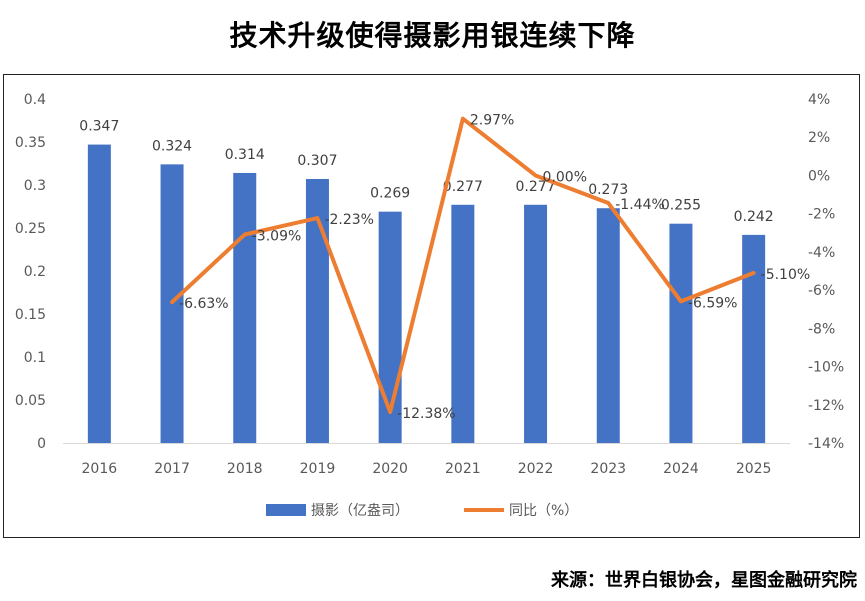  Describe the element at coordinates (713, 303) in the screenshot. I see `line-value-label: -6.59%` at that location.